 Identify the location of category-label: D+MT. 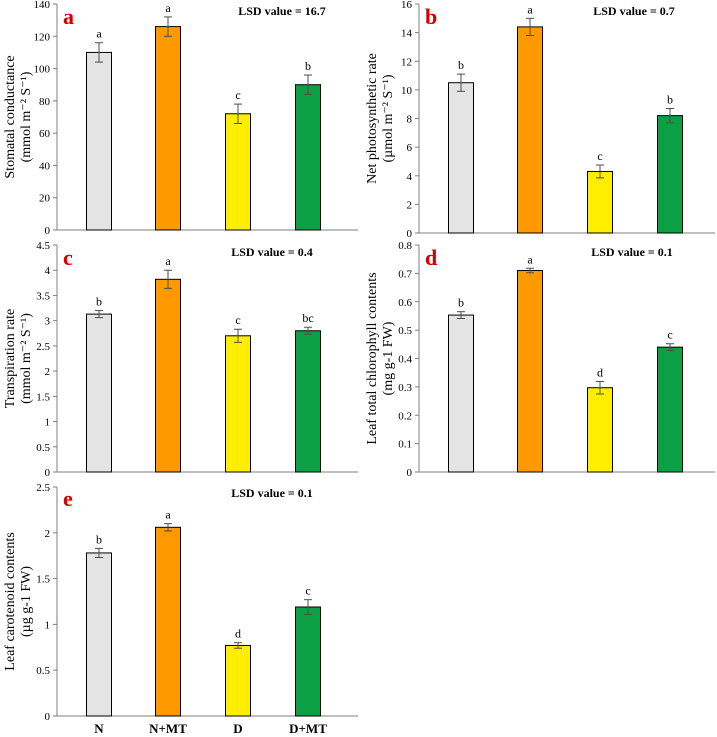
(308, 728).